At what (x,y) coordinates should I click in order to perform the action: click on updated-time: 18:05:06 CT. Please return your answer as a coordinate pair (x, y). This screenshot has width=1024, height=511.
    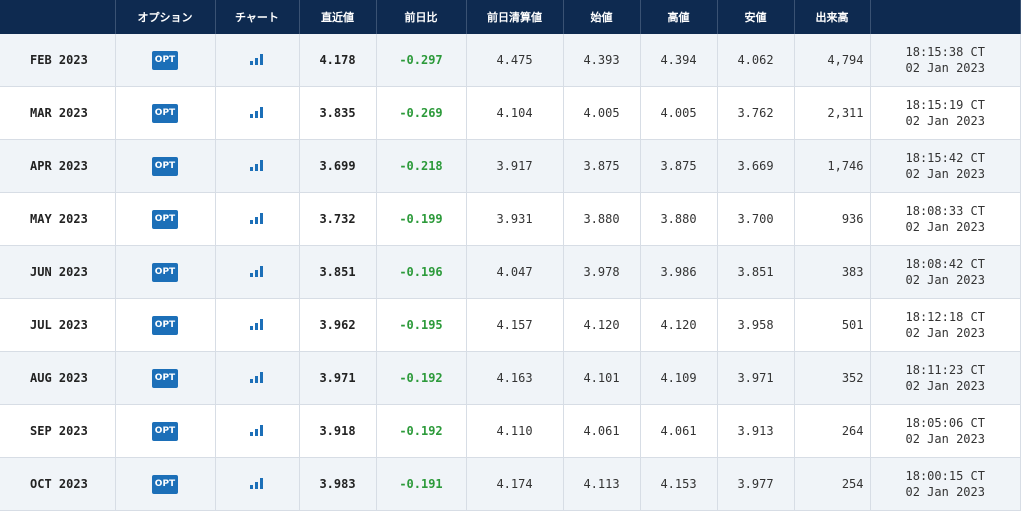
    Looking at the image, I should click on (945, 423).